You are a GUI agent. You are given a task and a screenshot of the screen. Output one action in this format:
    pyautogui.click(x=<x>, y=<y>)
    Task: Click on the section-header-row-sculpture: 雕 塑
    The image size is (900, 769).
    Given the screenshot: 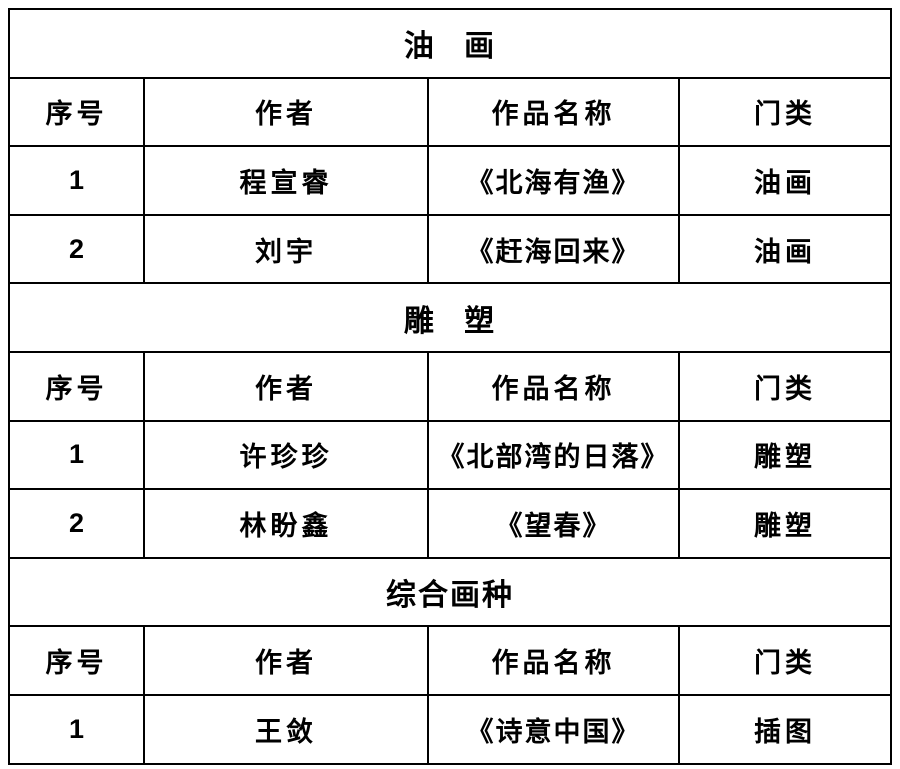 What is the action you would take?
    pyautogui.click(x=450, y=317)
    